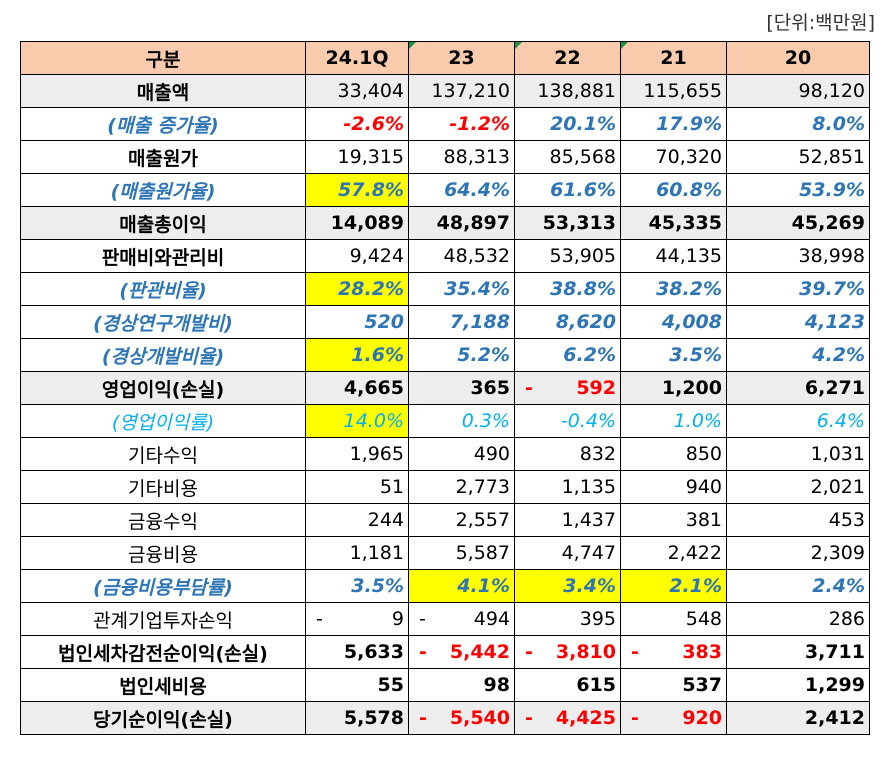 The height and width of the screenshot is (775, 893). What do you see at coordinates (163, 223) in the screenshot?
I see `row-label: 매출총이익` at bounding box center [163, 223].